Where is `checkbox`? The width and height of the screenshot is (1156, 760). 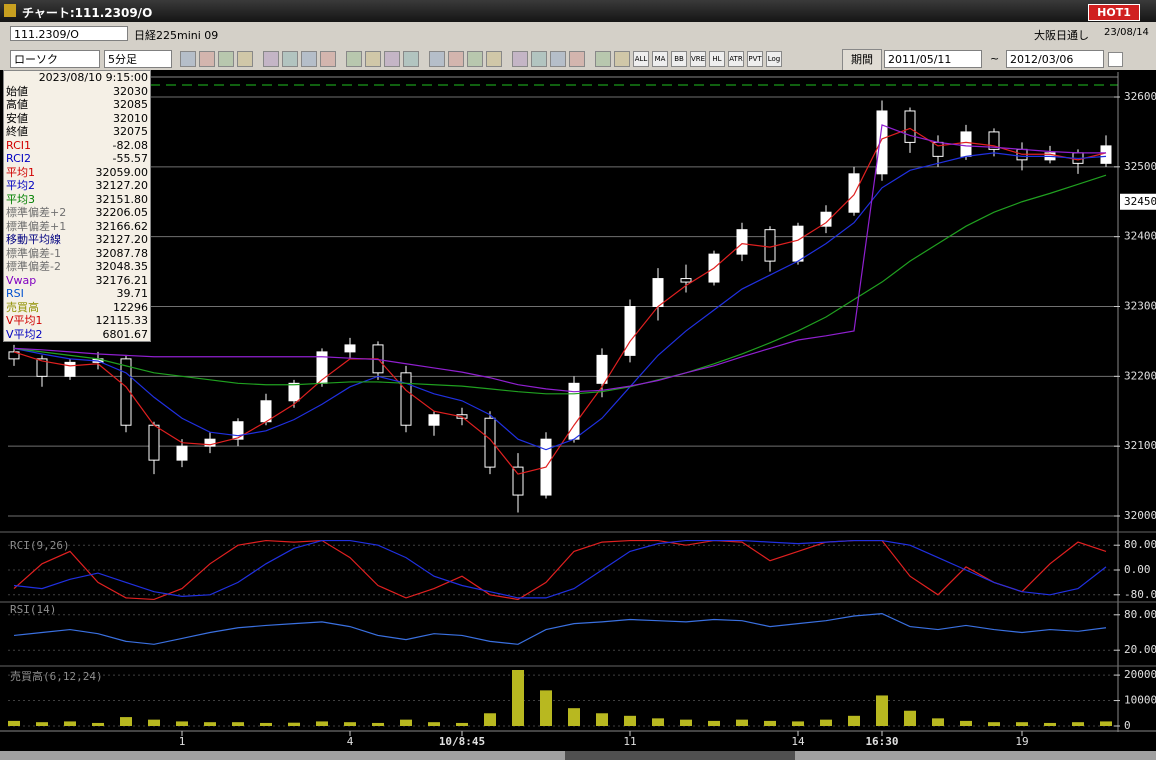 checkbox is located at coordinates (1115, 59).